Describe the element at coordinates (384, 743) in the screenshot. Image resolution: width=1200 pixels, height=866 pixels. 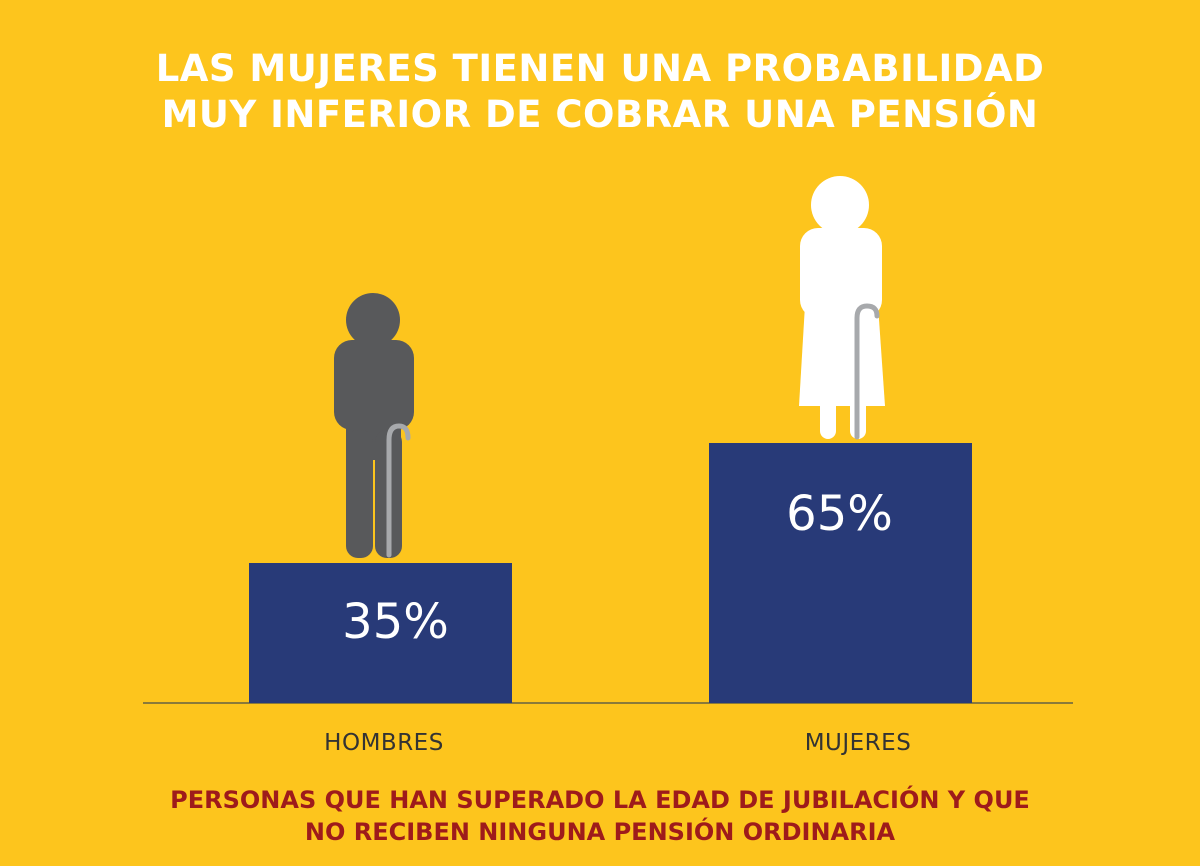
I see `category-label-hombres: HOMBRES` at that location.